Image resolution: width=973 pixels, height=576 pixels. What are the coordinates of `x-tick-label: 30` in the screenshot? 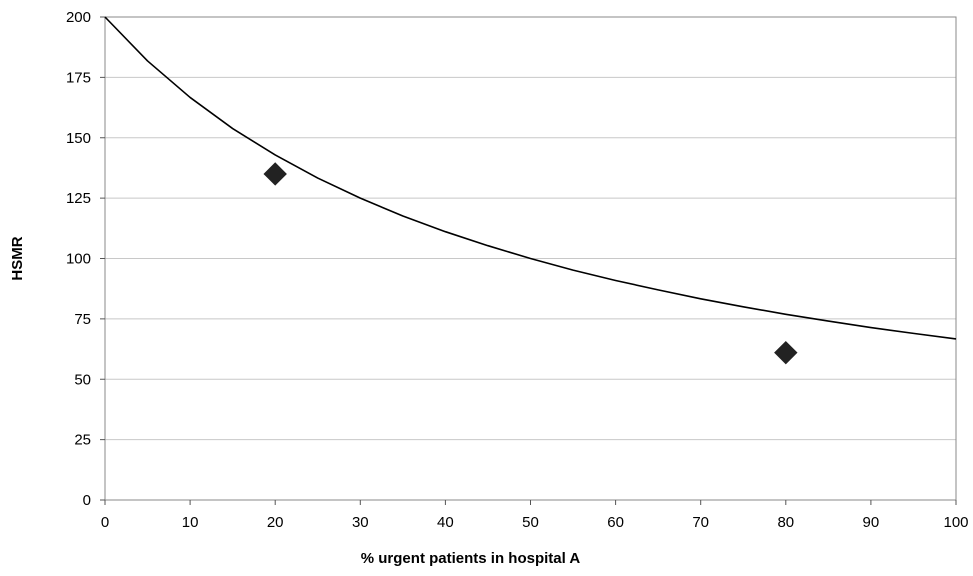 It's located at (360, 522).